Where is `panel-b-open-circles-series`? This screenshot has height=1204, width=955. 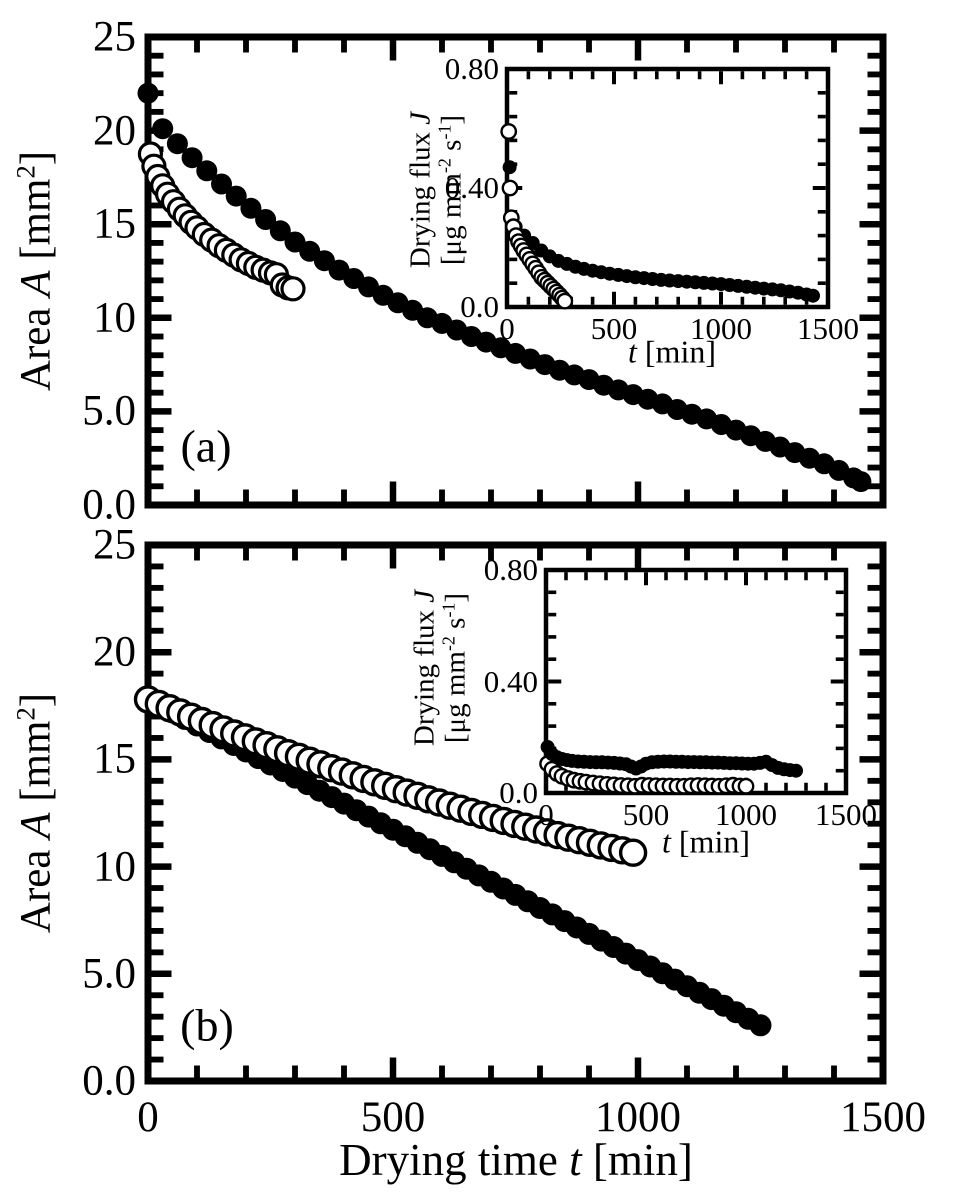 panel-b-open-circles-series is located at coordinates (390, 776).